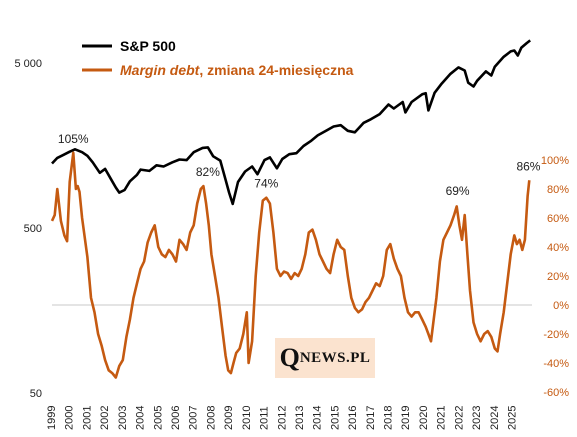 The image size is (577, 437). I want to click on x-tick-label: 2019, so click(406, 418).